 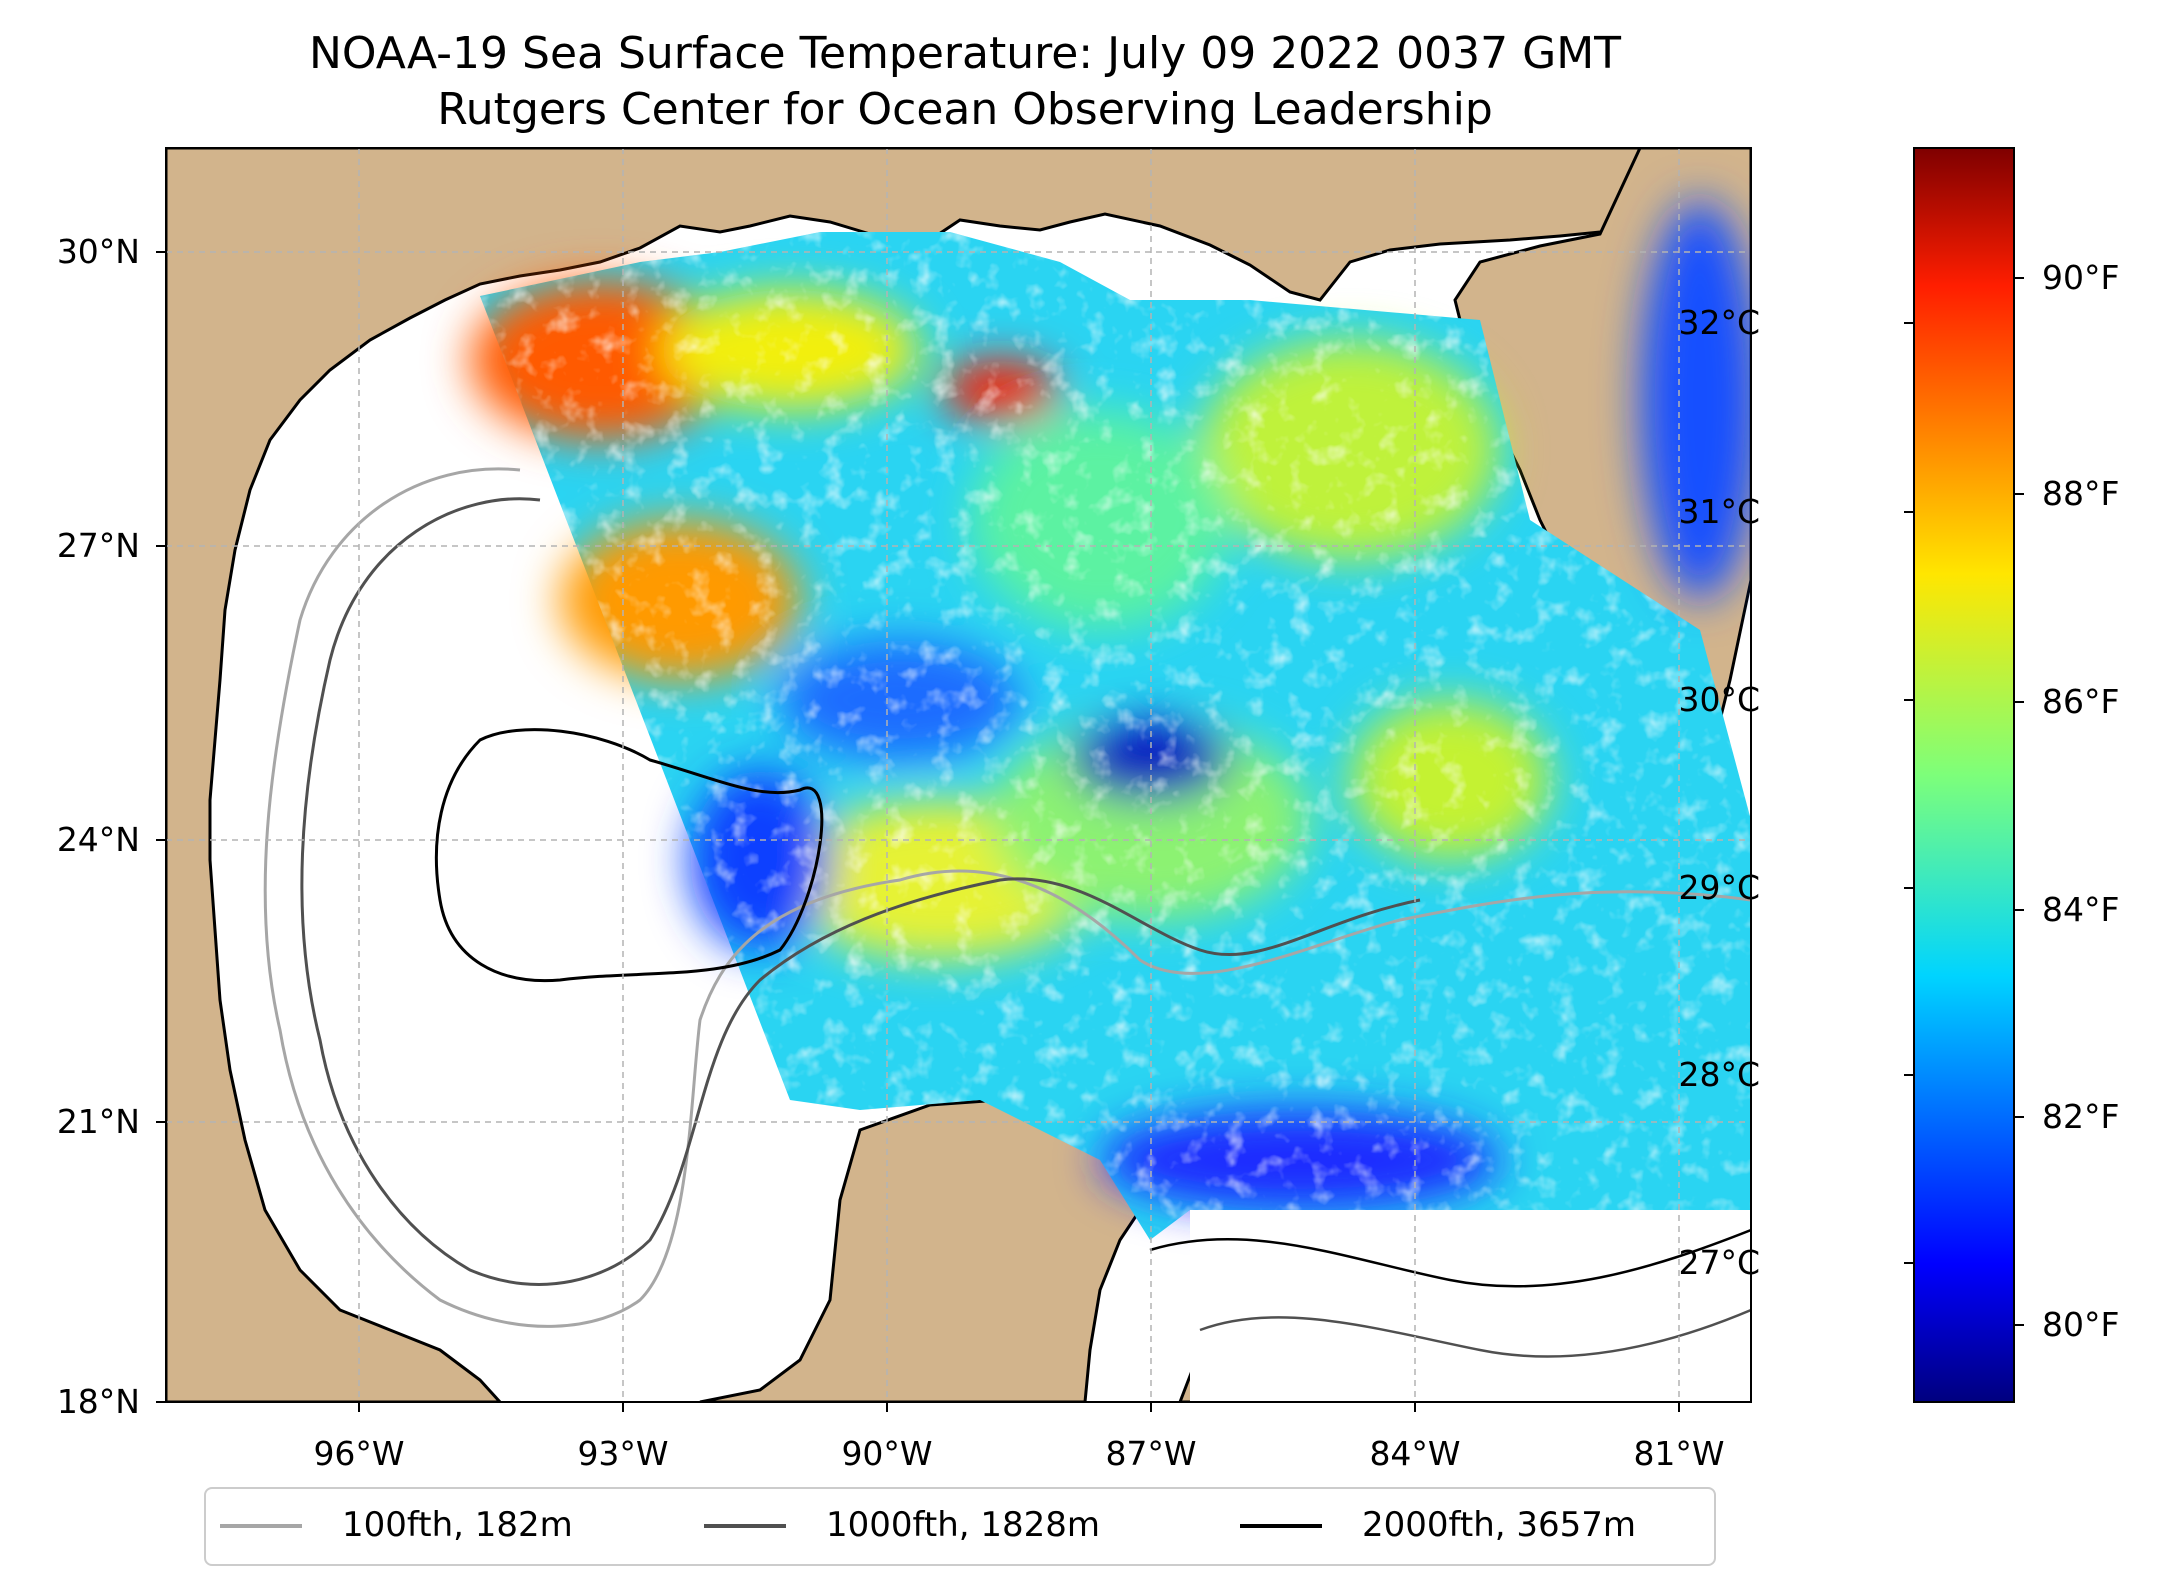 I want to click on colorbar-celsius-label: 29°C, so click(x=1719, y=887).